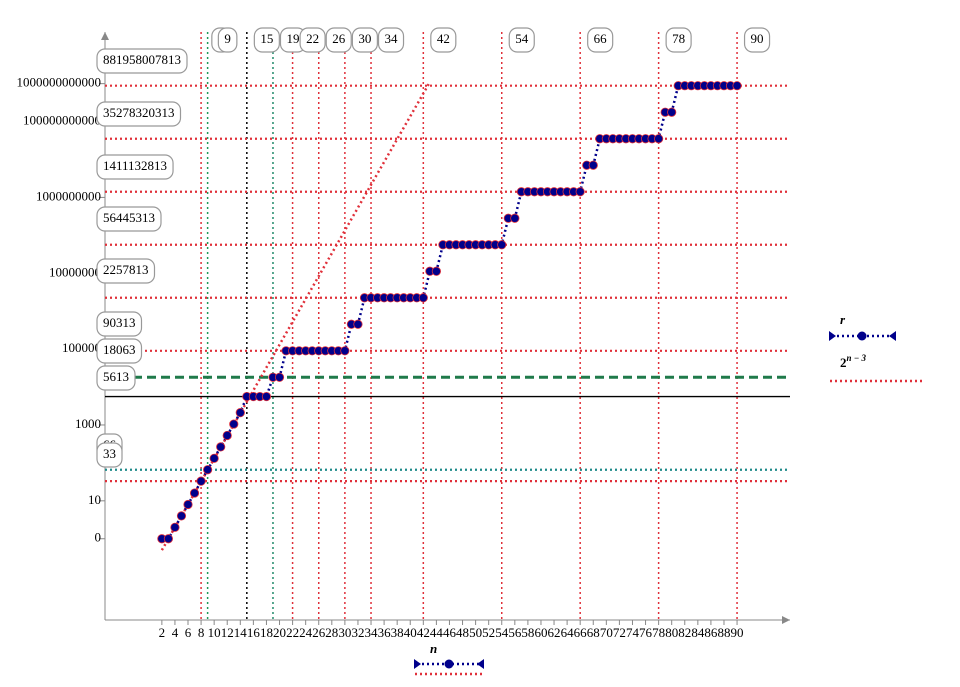 Image resolution: width=960 pixels, height=687 pixels. Describe the element at coordinates (201, 632) in the screenshot. I see `x-tick-label: 8` at that location.